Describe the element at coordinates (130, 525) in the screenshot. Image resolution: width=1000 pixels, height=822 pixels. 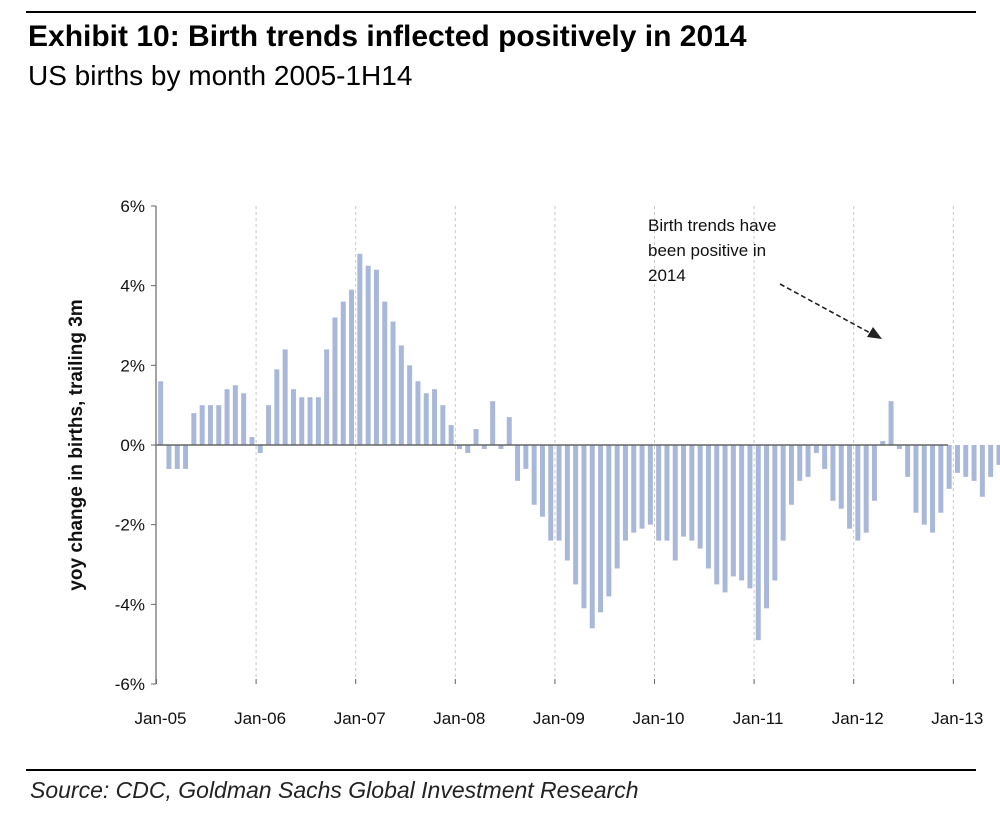
I see `y-tick-label: -2%` at that location.